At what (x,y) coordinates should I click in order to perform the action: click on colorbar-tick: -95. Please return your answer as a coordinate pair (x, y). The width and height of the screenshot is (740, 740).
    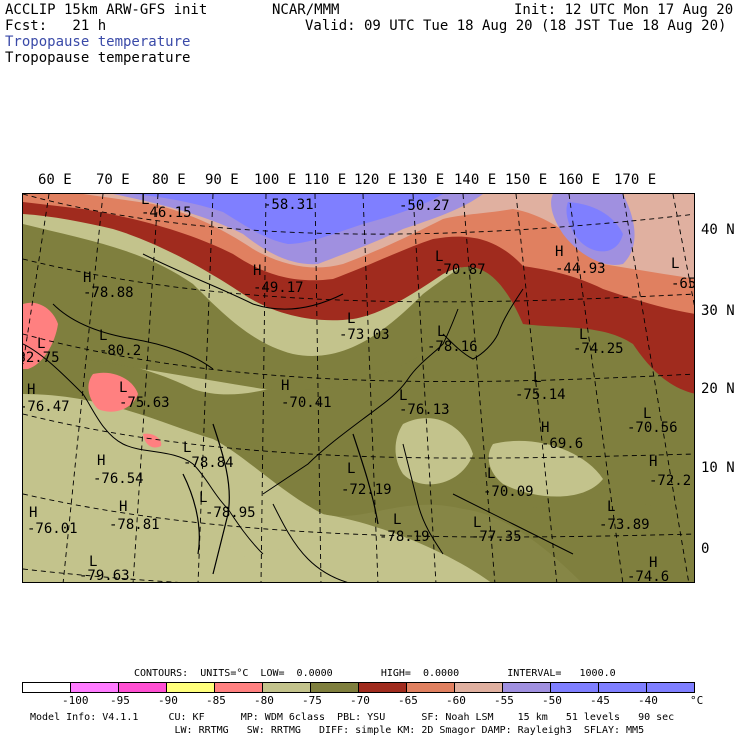
    Looking at the image, I should click on (120, 700).